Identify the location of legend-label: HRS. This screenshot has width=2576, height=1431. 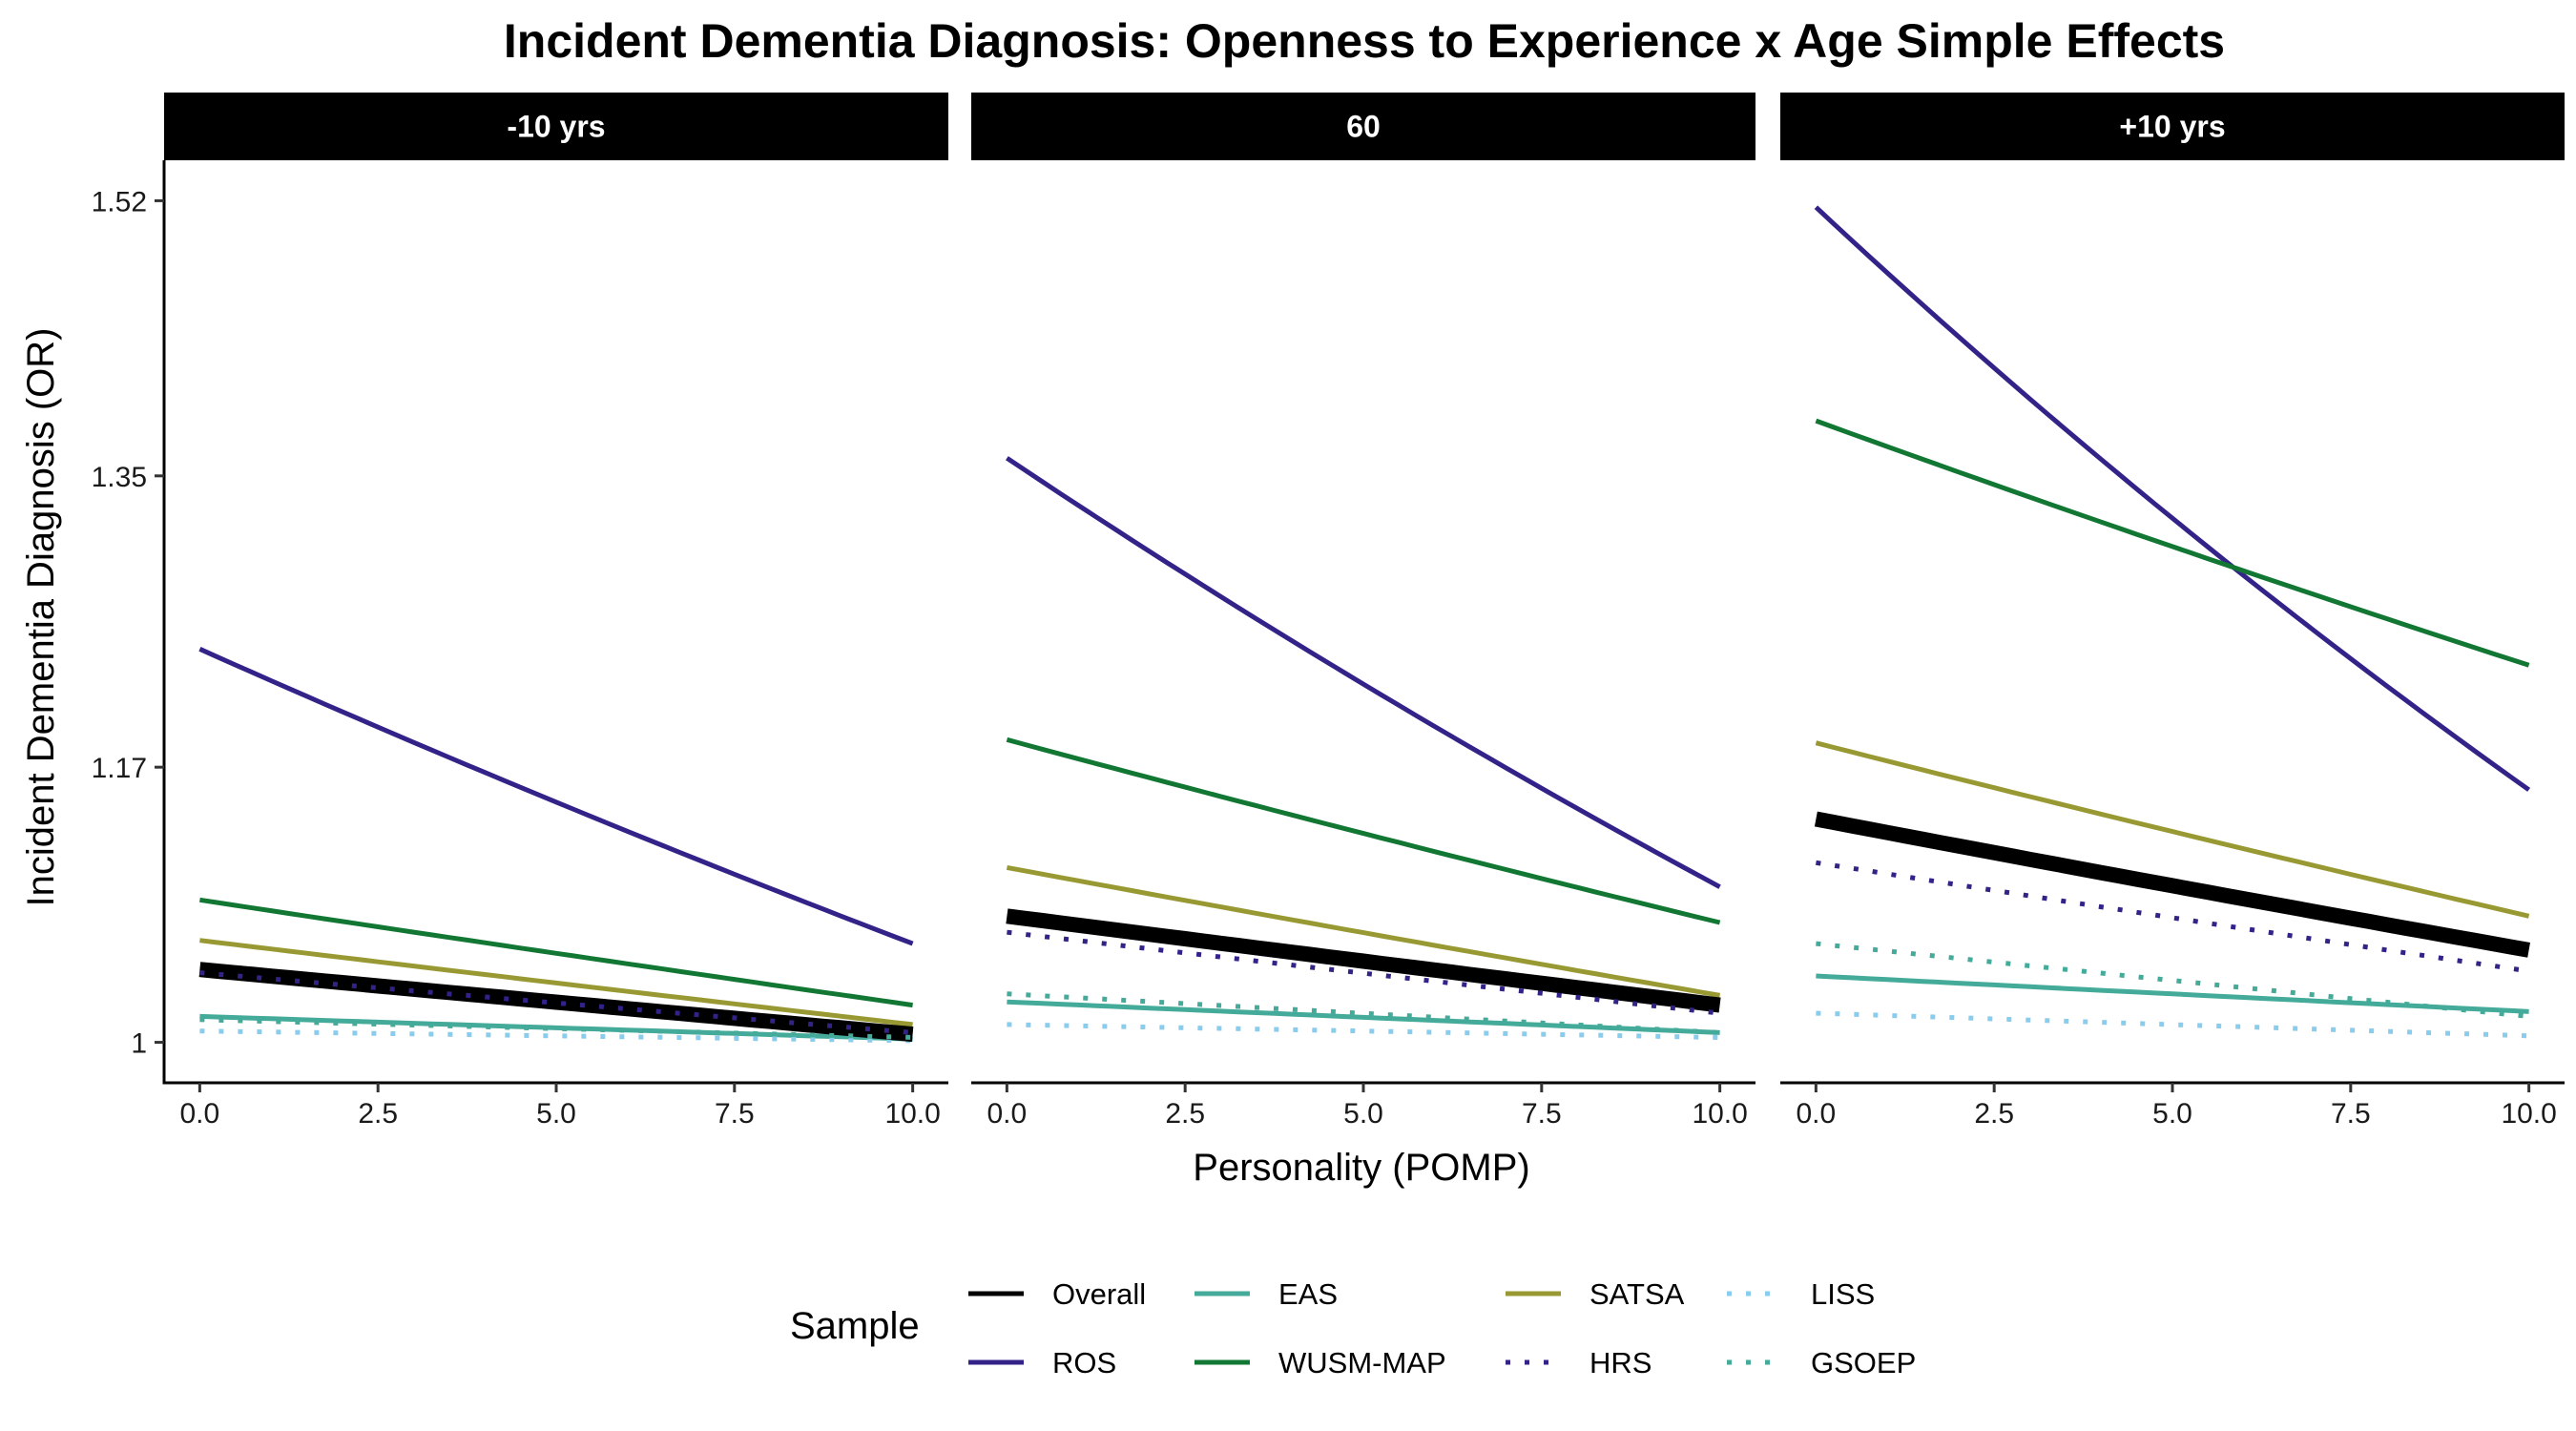
(1620, 1362).